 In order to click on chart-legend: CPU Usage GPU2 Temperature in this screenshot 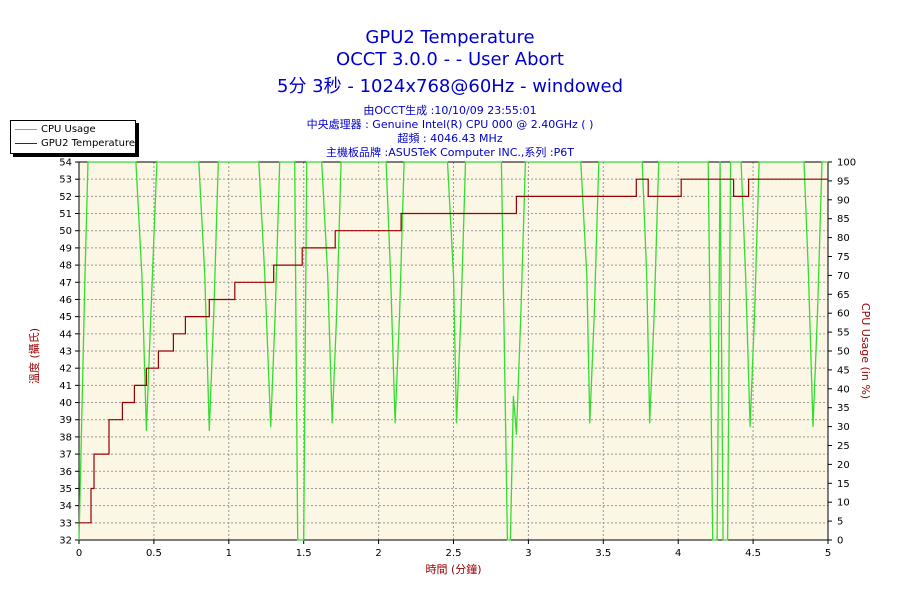, I will do `click(73, 137)`.